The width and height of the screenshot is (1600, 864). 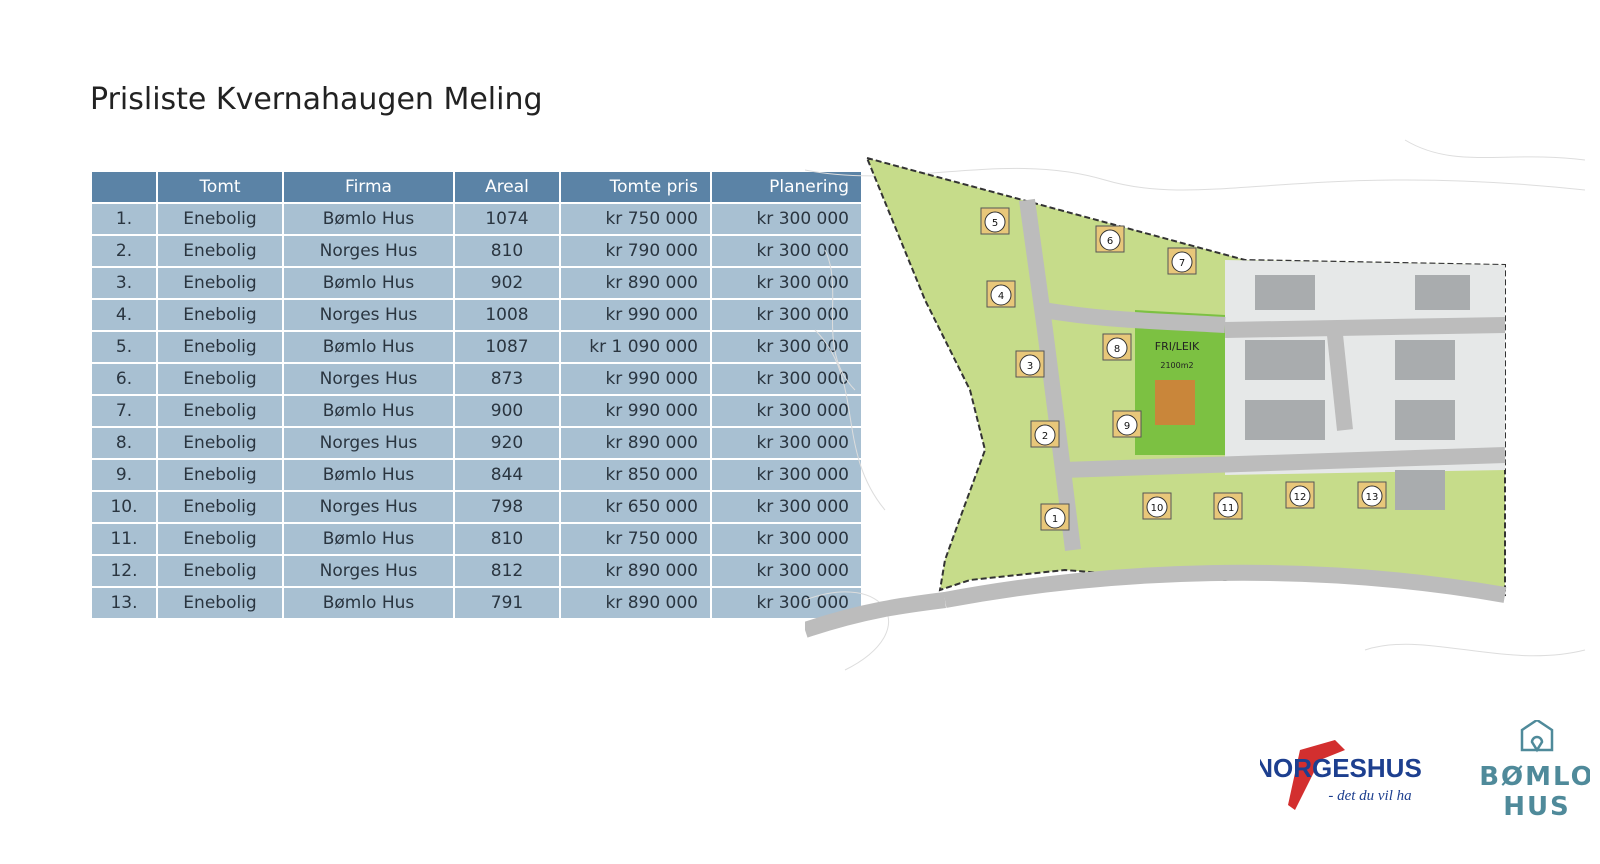 I want to click on lot-number: 4, so click(x=1001, y=296).